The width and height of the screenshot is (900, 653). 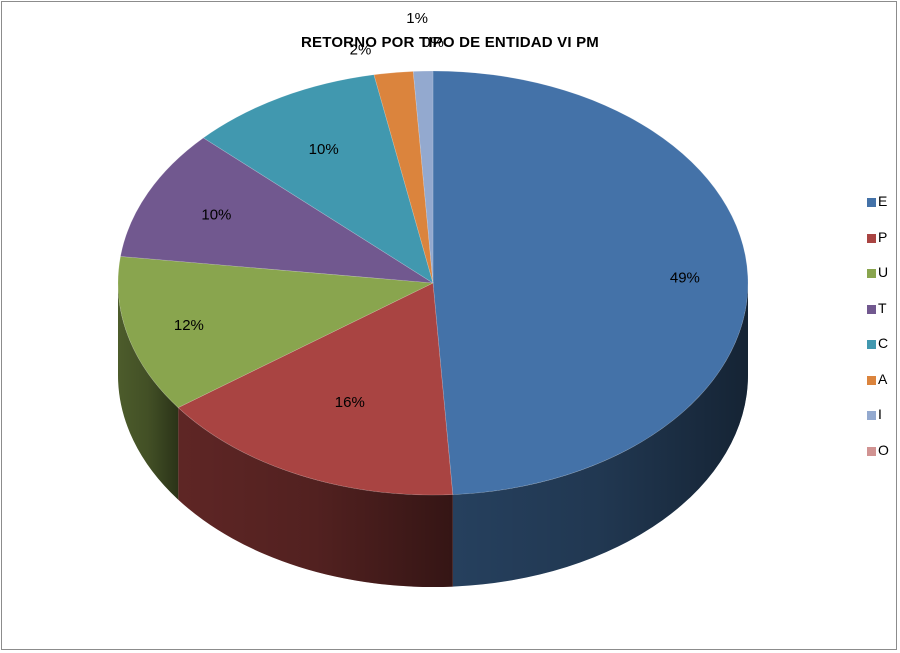 What do you see at coordinates (315, 497) in the screenshot?
I see `pie-side-shade-P` at bounding box center [315, 497].